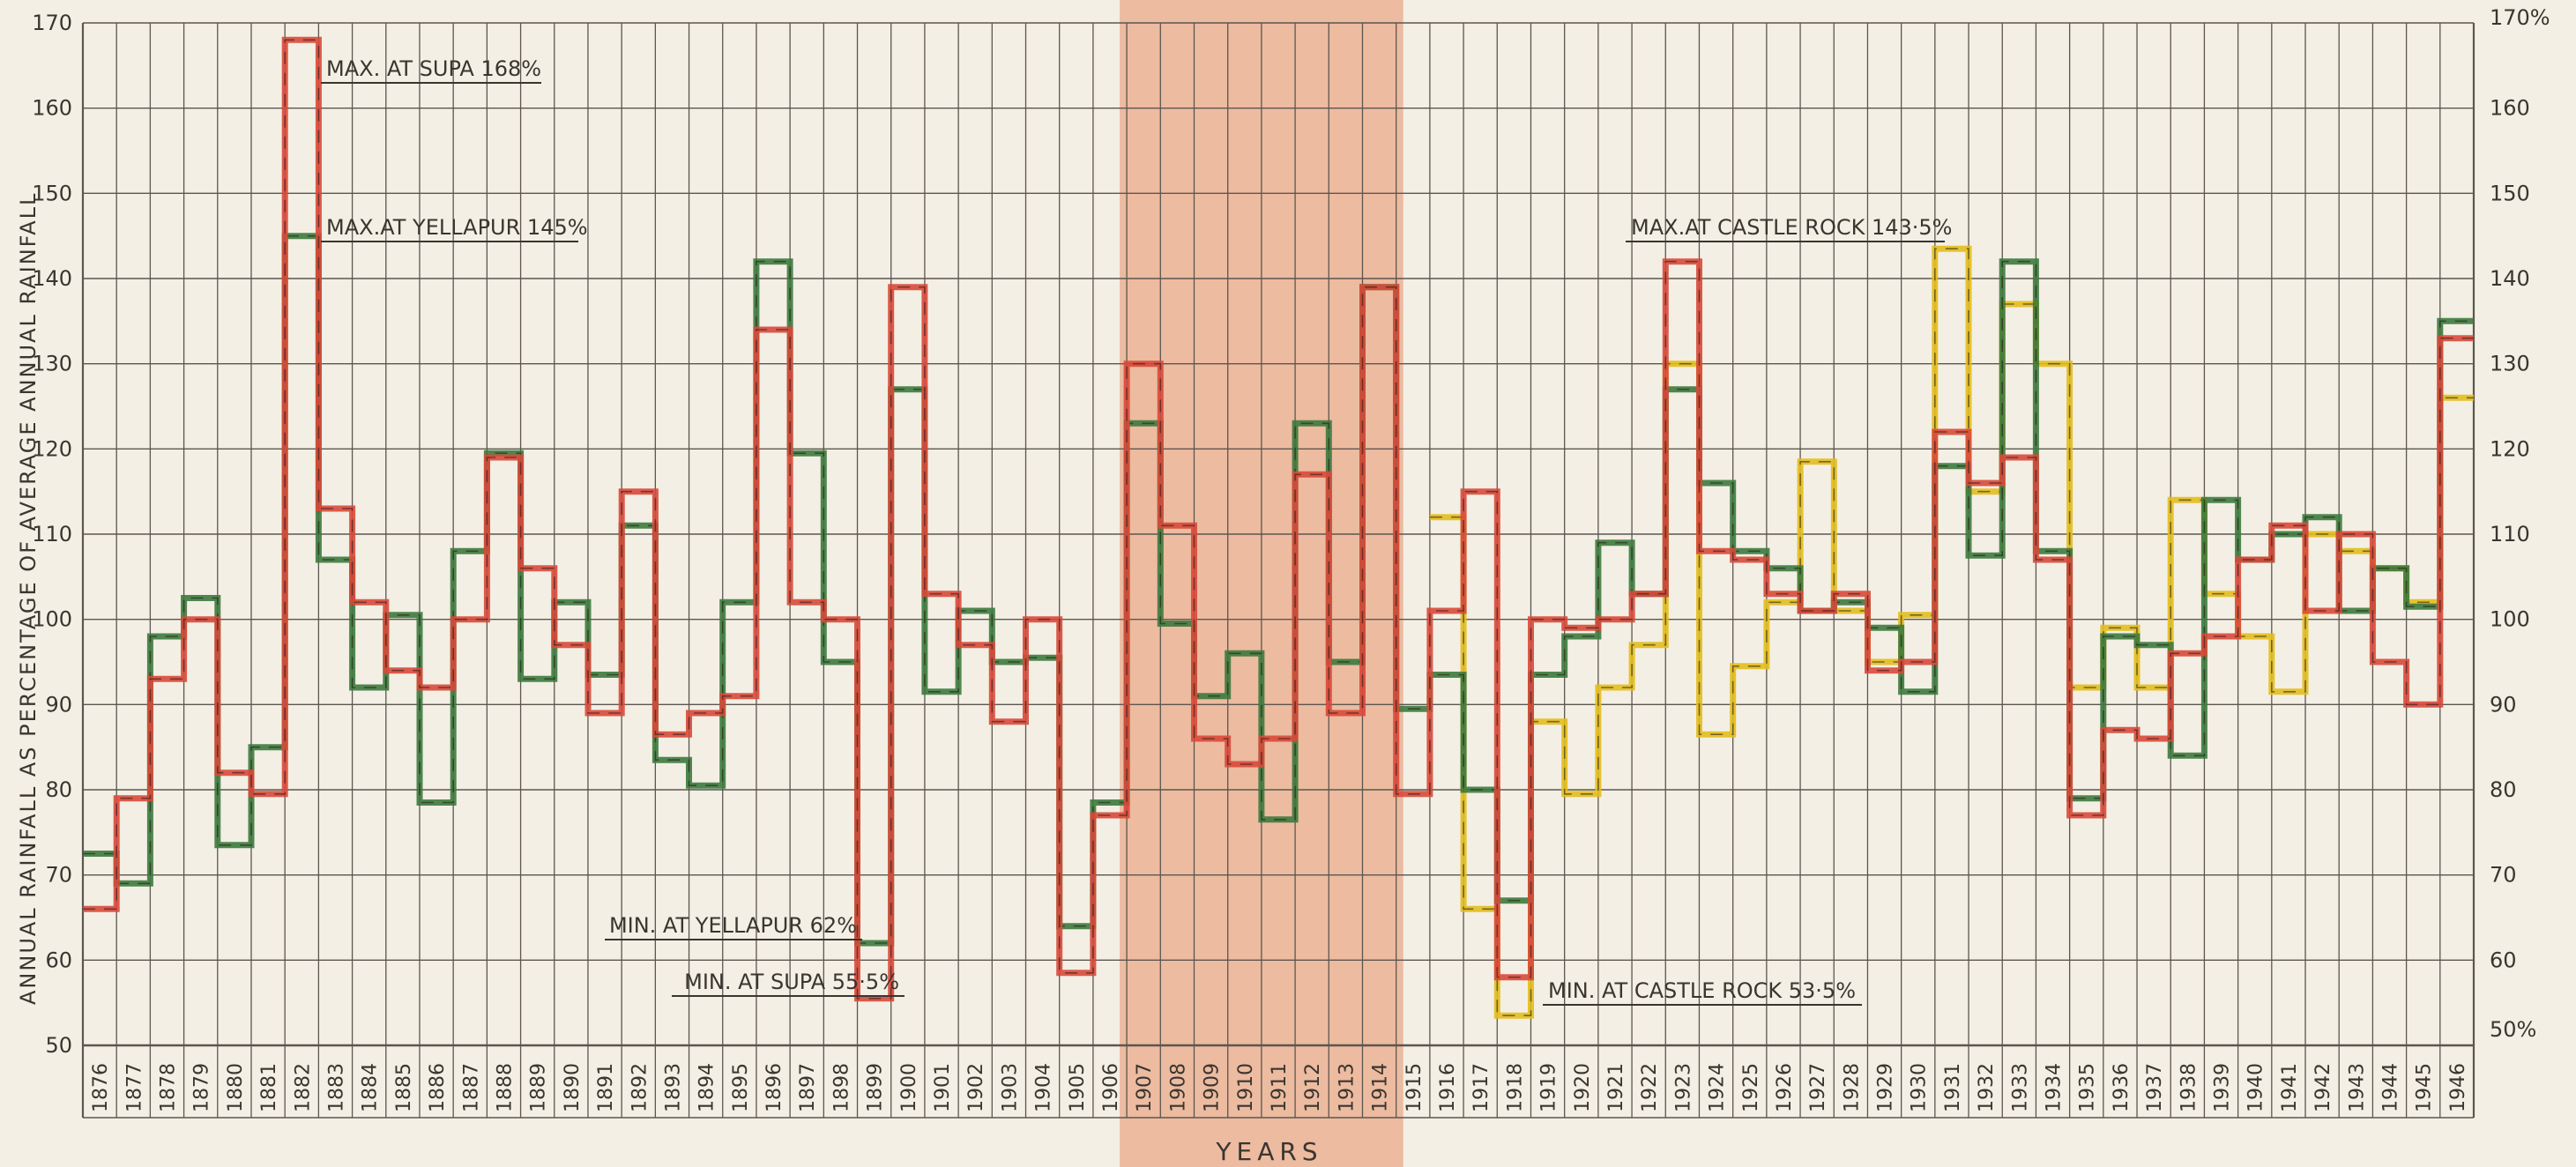  Describe the element at coordinates (2510, 448) in the screenshot. I see `y-tick-right: 120` at that location.